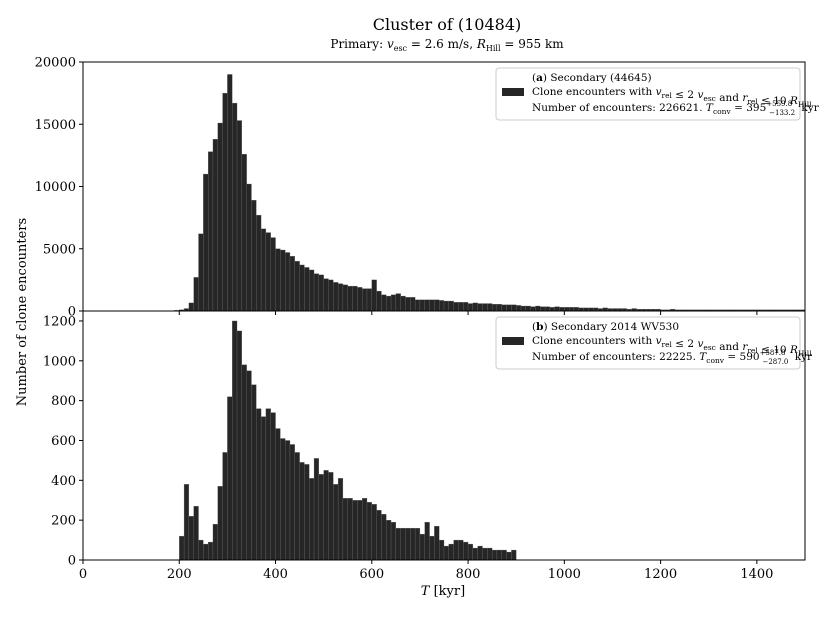  What do you see at coordinates (83, 574) in the screenshot?
I see `x-tick-label: 0` at bounding box center [83, 574].